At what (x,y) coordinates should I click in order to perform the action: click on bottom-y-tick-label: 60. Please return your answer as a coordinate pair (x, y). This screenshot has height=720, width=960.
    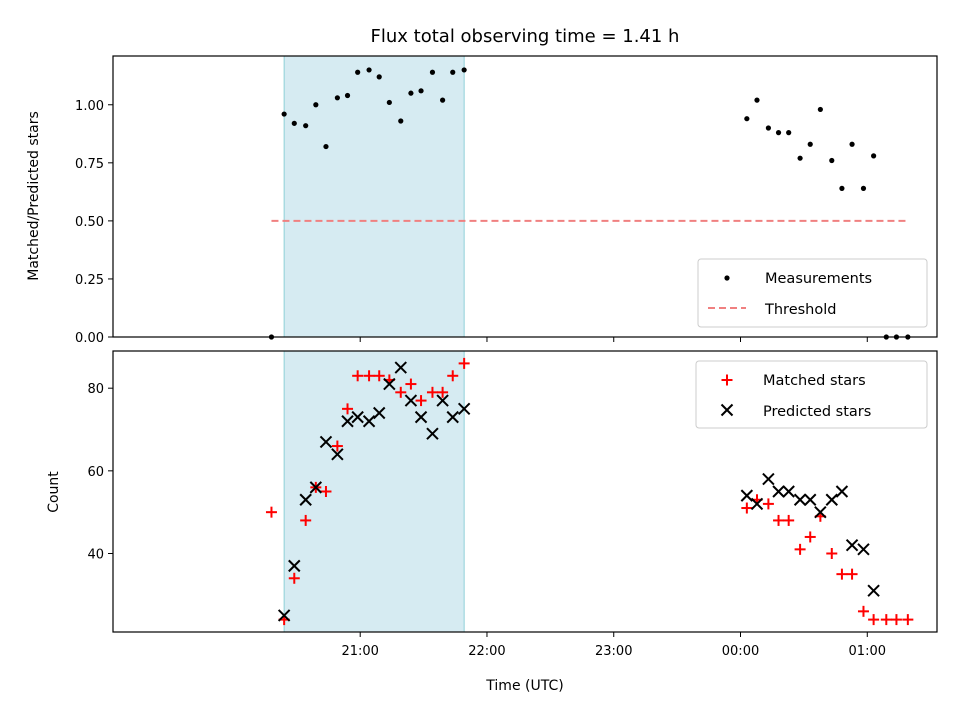
    Looking at the image, I should click on (95, 472).